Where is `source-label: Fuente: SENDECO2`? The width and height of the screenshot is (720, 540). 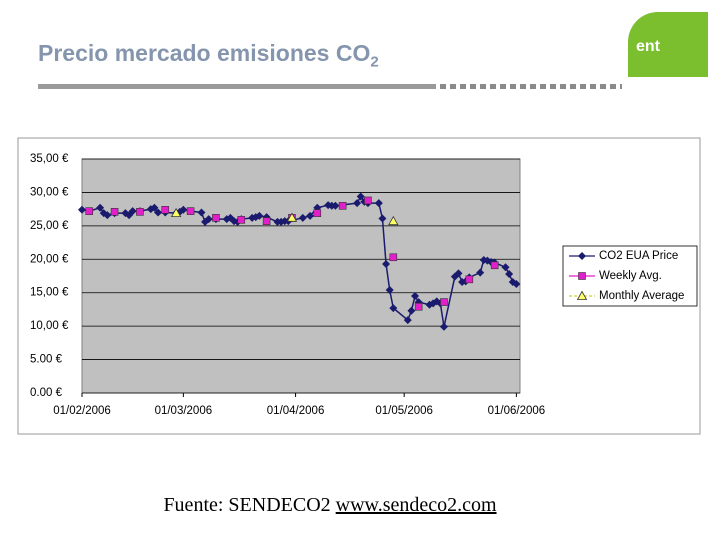
source-label: Fuente: SENDECO2 is located at coordinates (247, 505).